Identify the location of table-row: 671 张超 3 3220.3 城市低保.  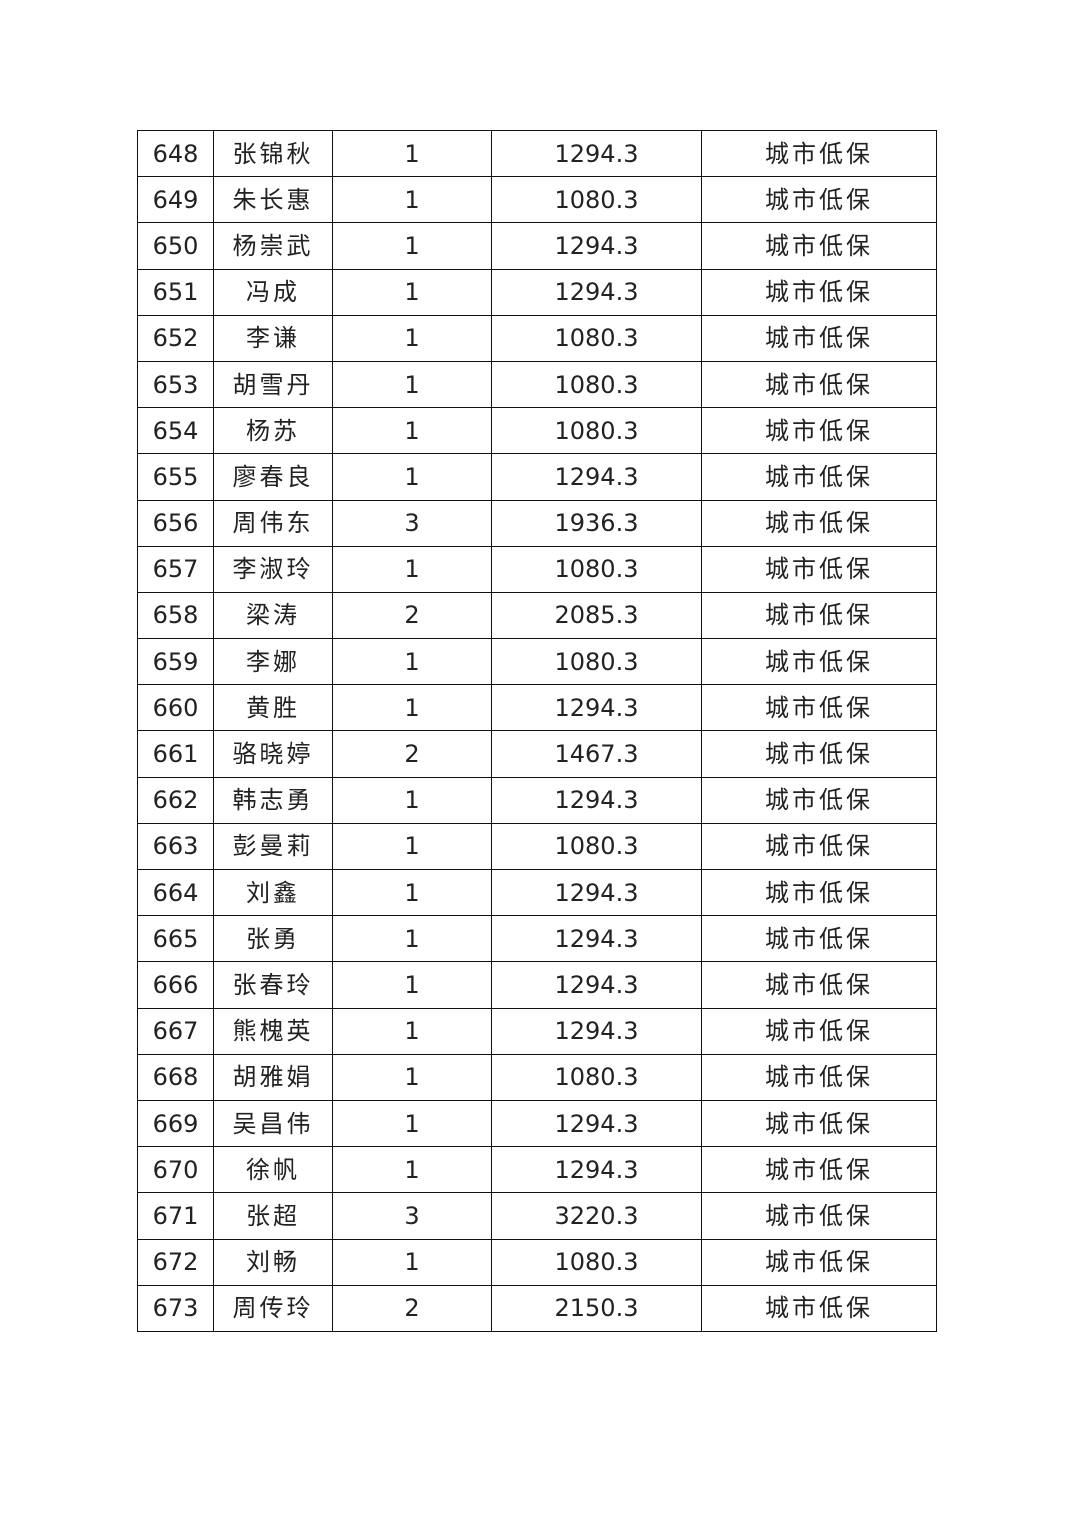
(537, 1216).